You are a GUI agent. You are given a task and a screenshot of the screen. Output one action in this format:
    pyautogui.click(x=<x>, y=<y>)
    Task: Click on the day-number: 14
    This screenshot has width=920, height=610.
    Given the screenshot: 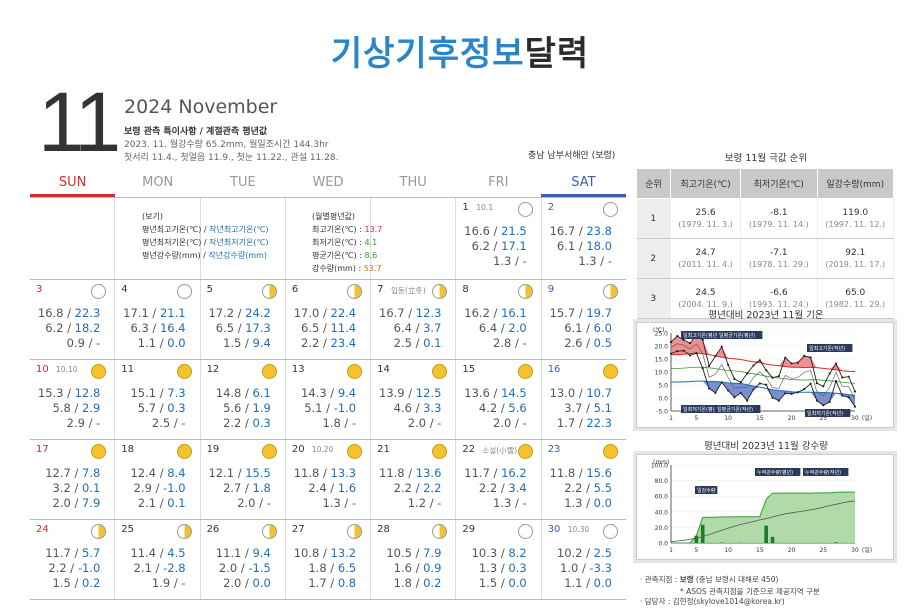 What is the action you would take?
    pyautogui.click(x=383, y=369)
    